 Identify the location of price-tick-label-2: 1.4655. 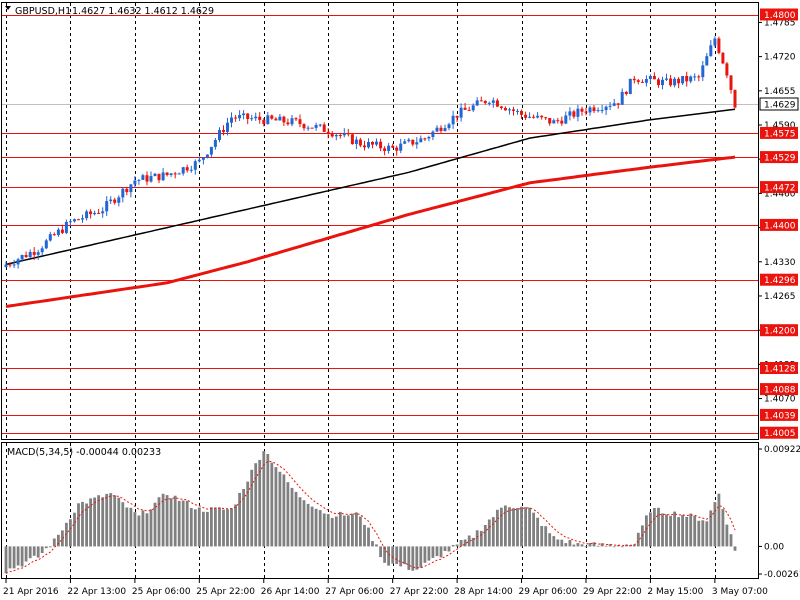
(780, 92).